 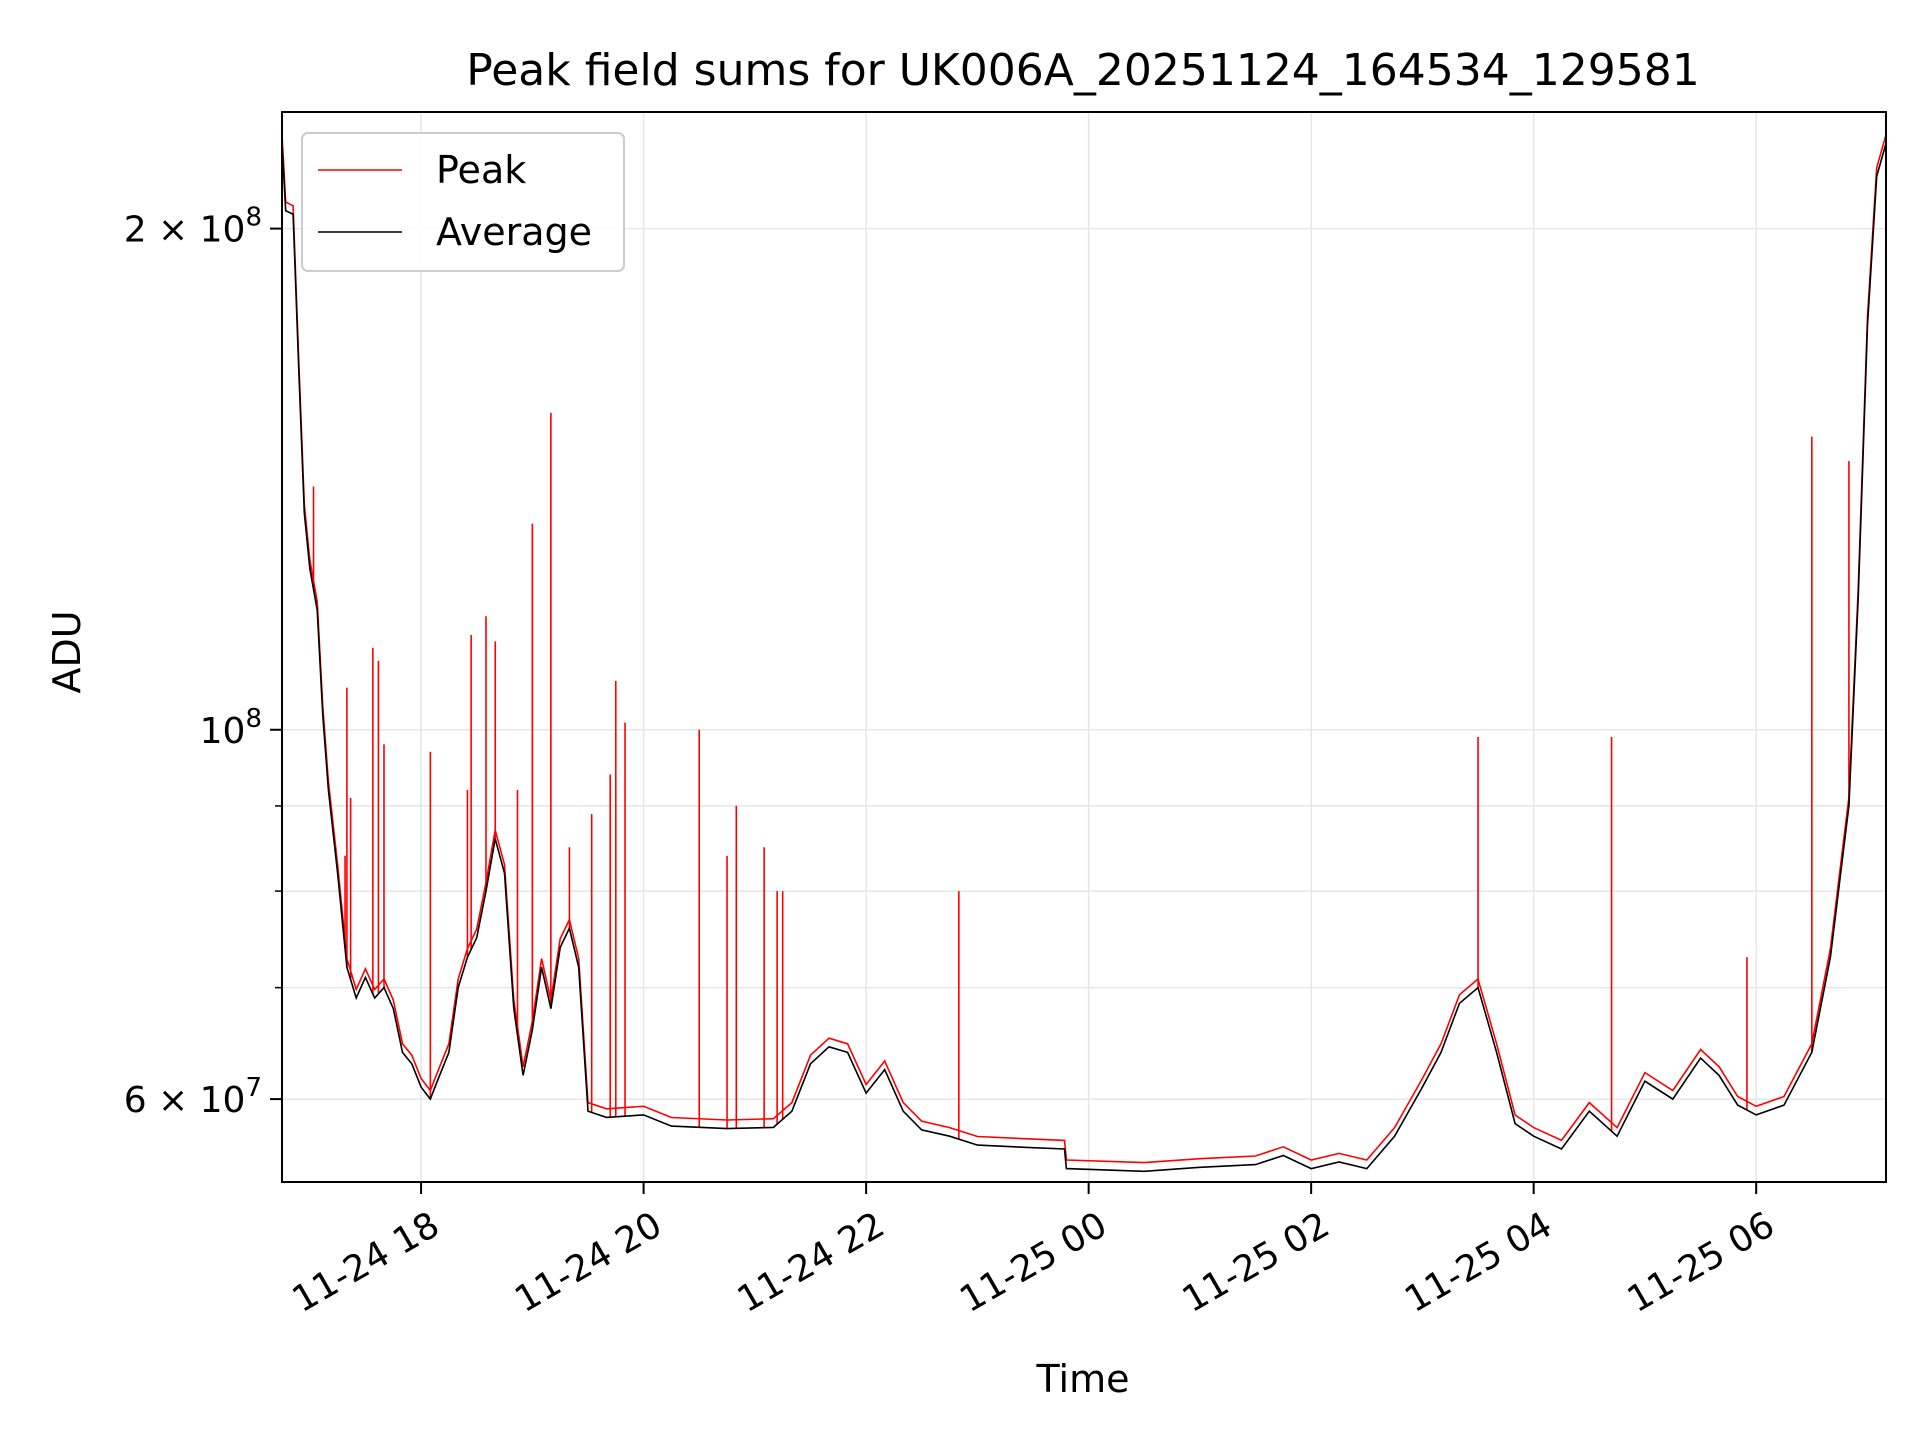 I want to click on x-axis-label: Time, so click(x=1083, y=1379).